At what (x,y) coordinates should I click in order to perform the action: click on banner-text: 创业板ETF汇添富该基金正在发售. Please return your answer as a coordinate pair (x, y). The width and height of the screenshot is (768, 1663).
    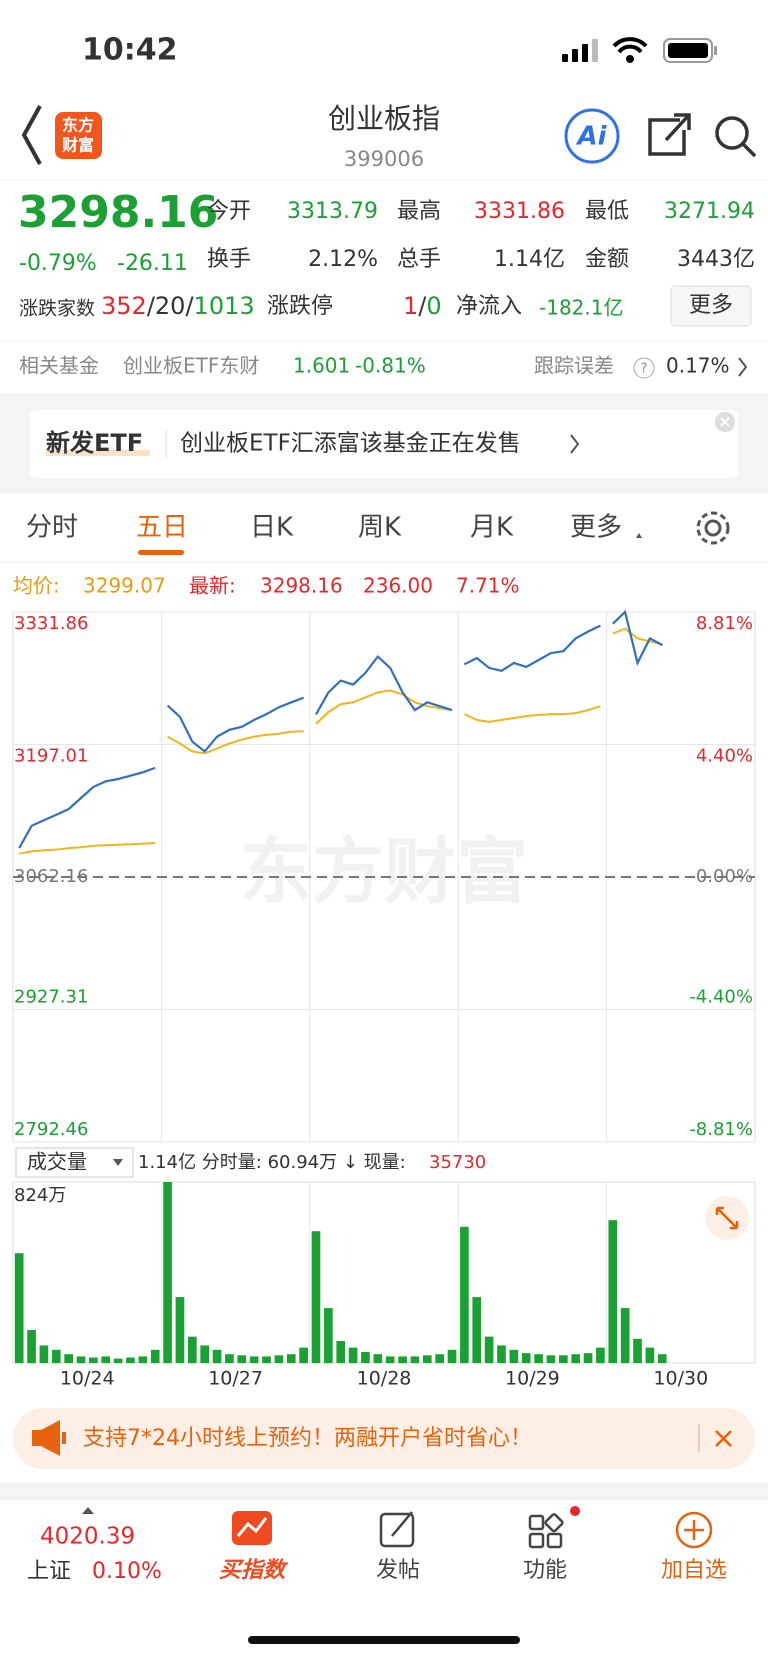
    Looking at the image, I should click on (350, 444).